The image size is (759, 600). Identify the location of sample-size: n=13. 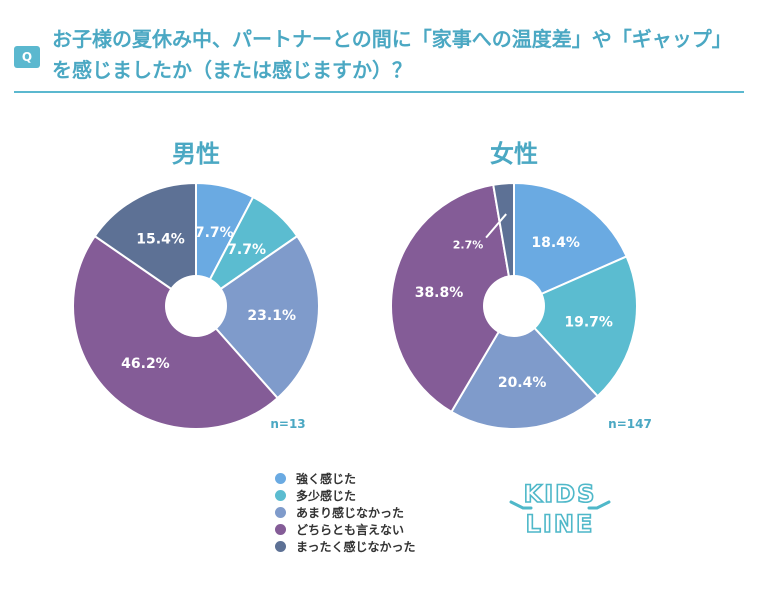
(287, 424).